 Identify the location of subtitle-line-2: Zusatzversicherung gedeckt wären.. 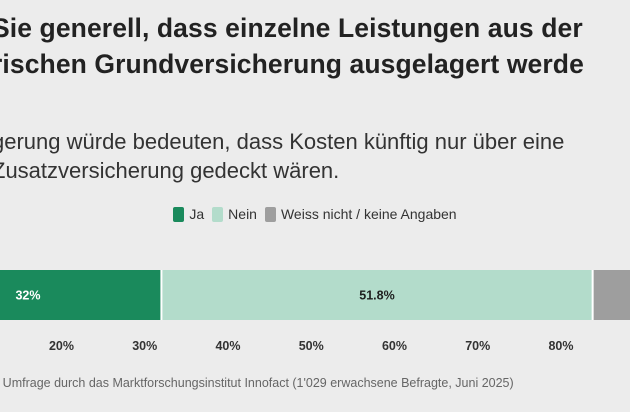
(170, 170).